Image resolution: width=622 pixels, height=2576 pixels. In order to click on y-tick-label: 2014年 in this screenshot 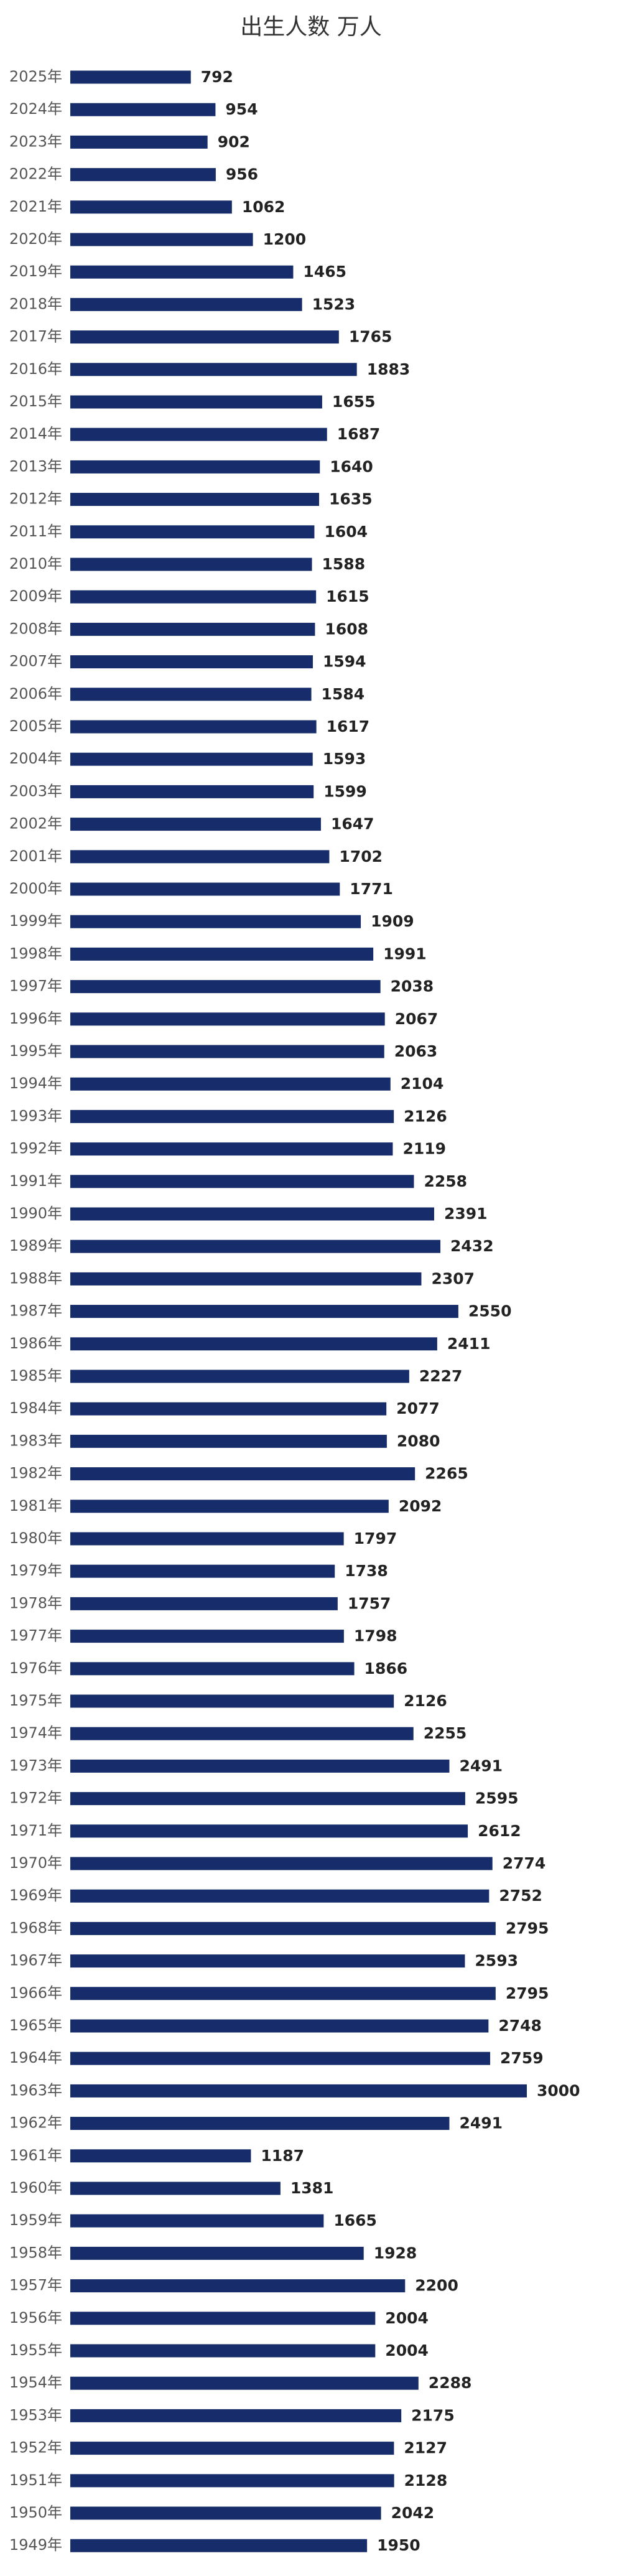, I will do `click(35, 433)`.